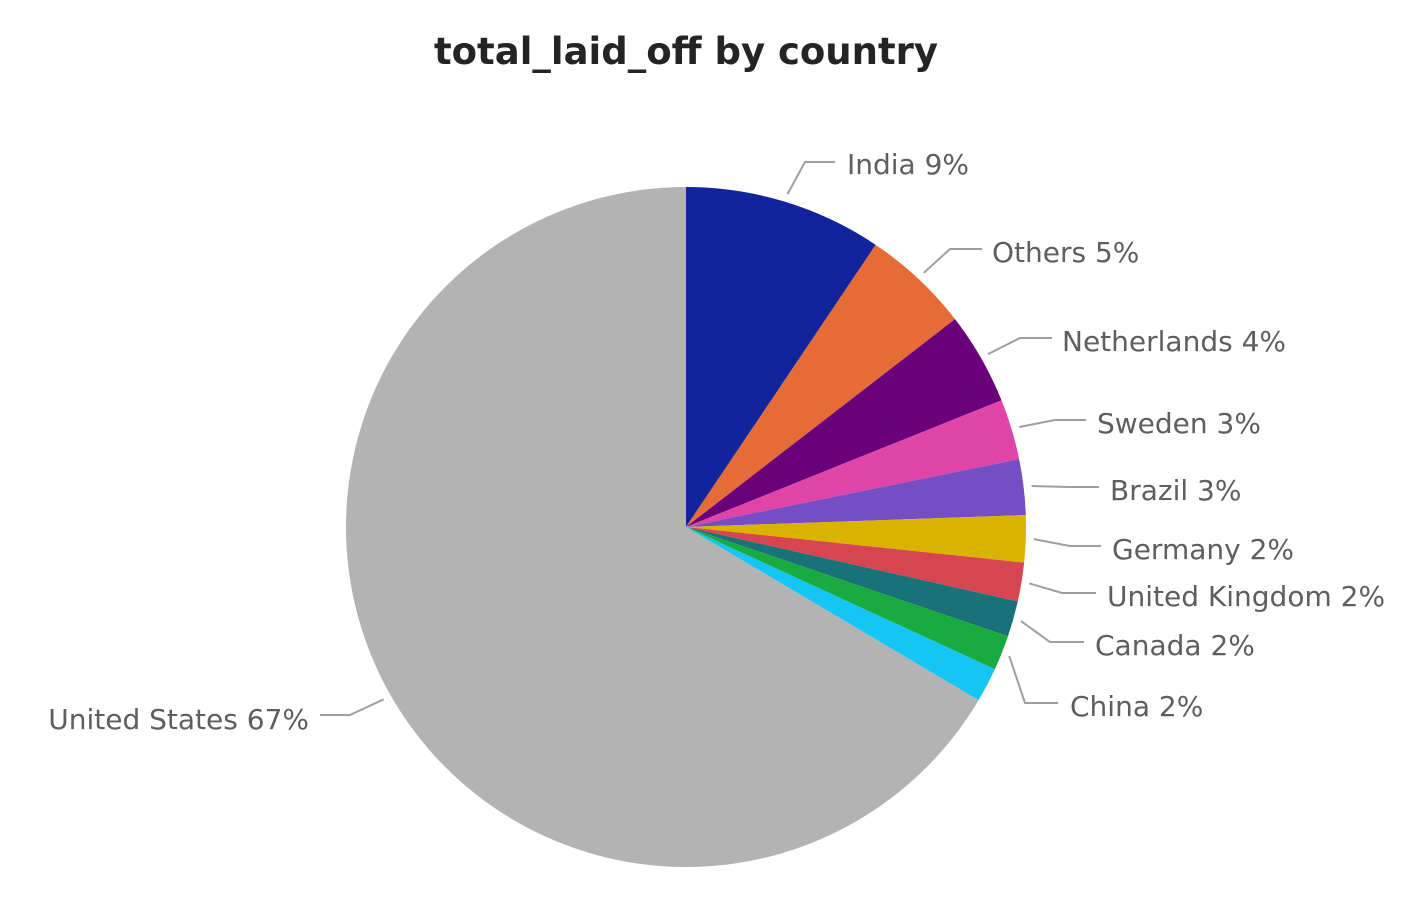 This screenshot has width=1406, height=904. What do you see at coordinates (1065, 486) in the screenshot?
I see `leader-line-brazil` at bounding box center [1065, 486].